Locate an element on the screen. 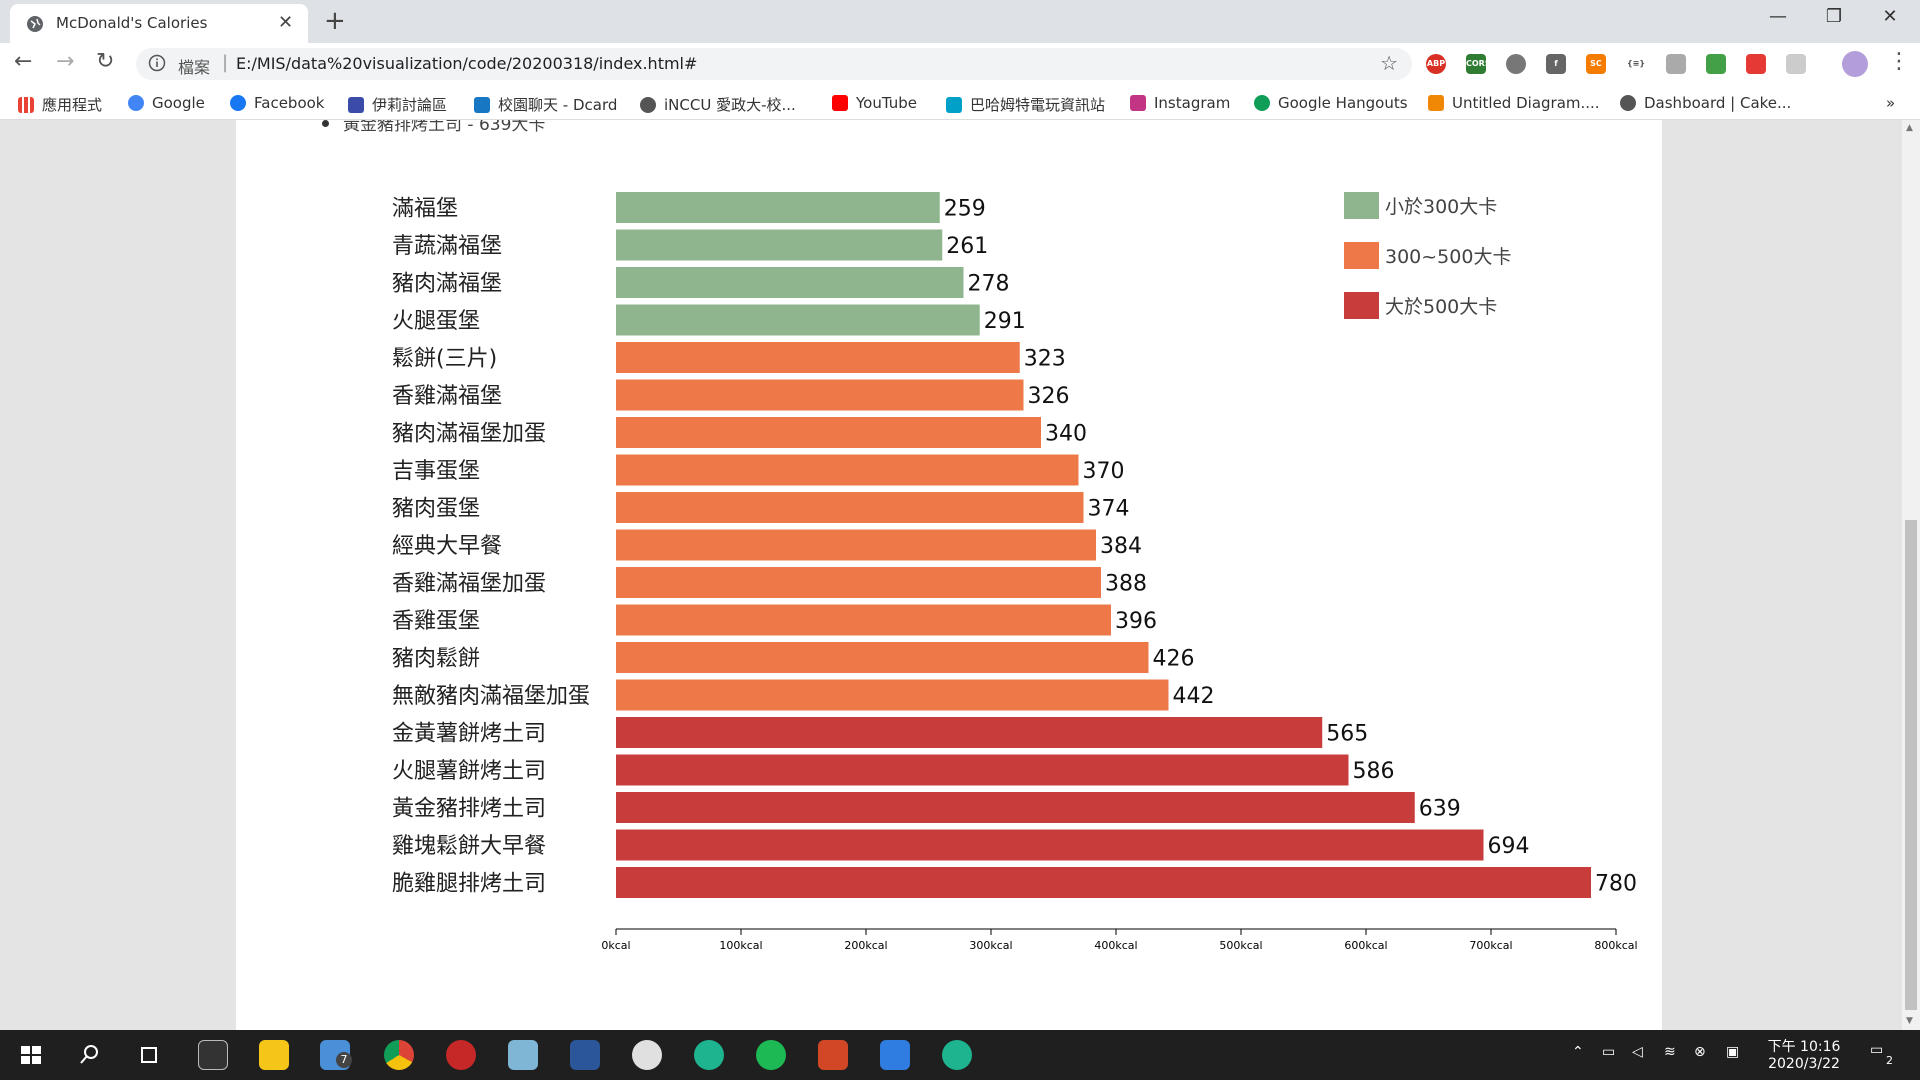 This screenshot has width=1920, height=1080. minimize-icon: — is located at coordinates (1778, 16).